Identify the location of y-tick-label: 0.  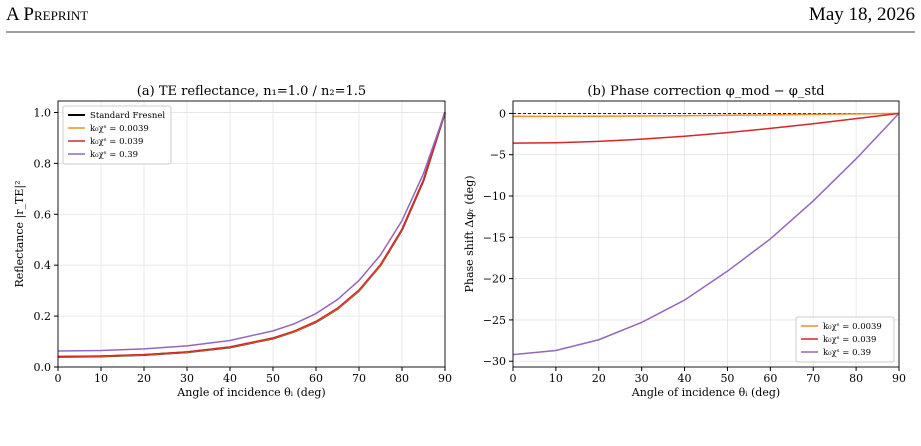
(502, 113).